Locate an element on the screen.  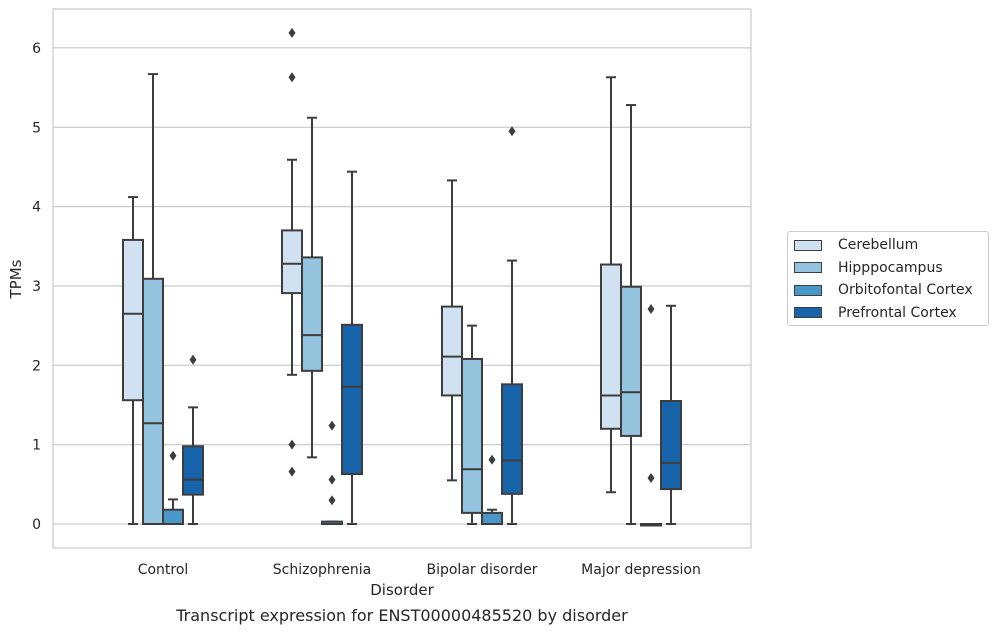
y-tick-label: 3 is located at coordinates (36, 287).